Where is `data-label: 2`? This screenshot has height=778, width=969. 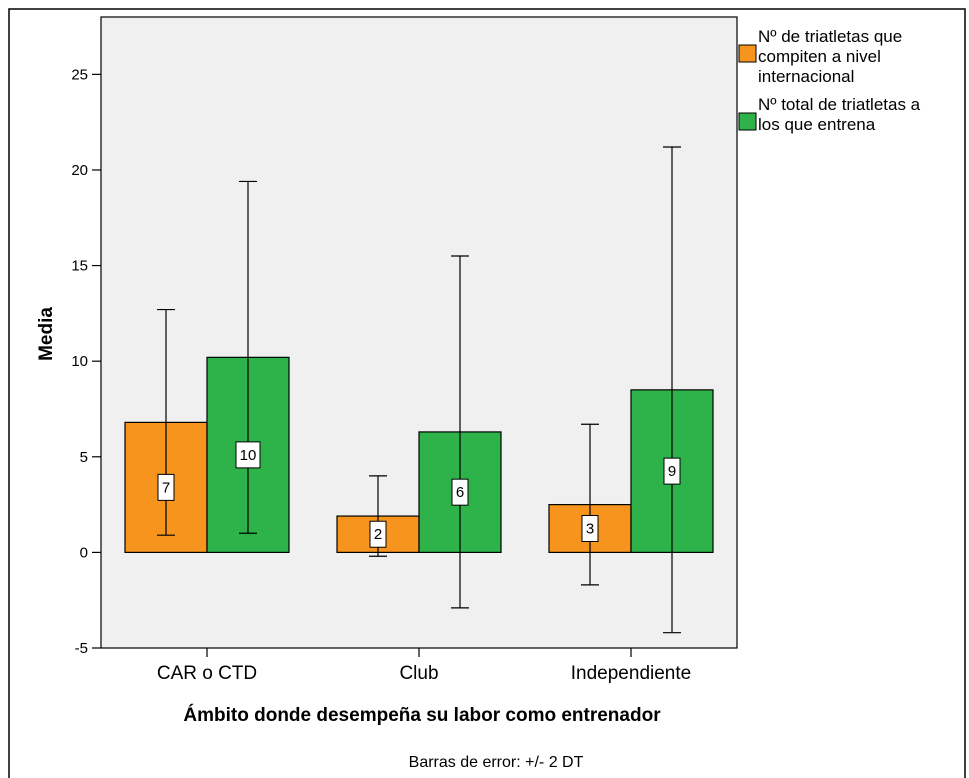 data-label: 2 is located at coordinates (378, 534).